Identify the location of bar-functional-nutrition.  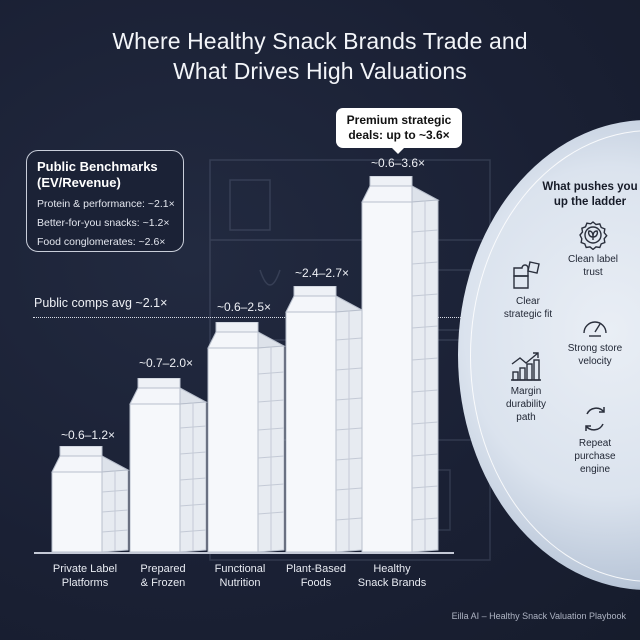
(246, 437).